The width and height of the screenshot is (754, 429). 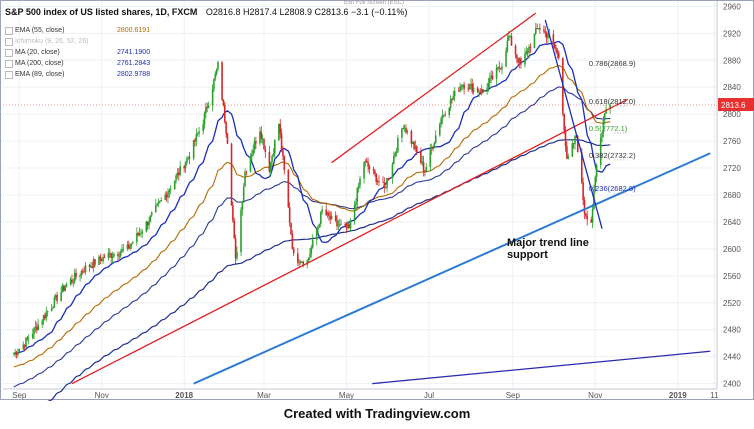 What do you see at coordinates (77, 41) in the screenshot?
I see `legend-ichimoku: Ichimoku (9, 26, 52, 26)` at bounding box center [77, 41].